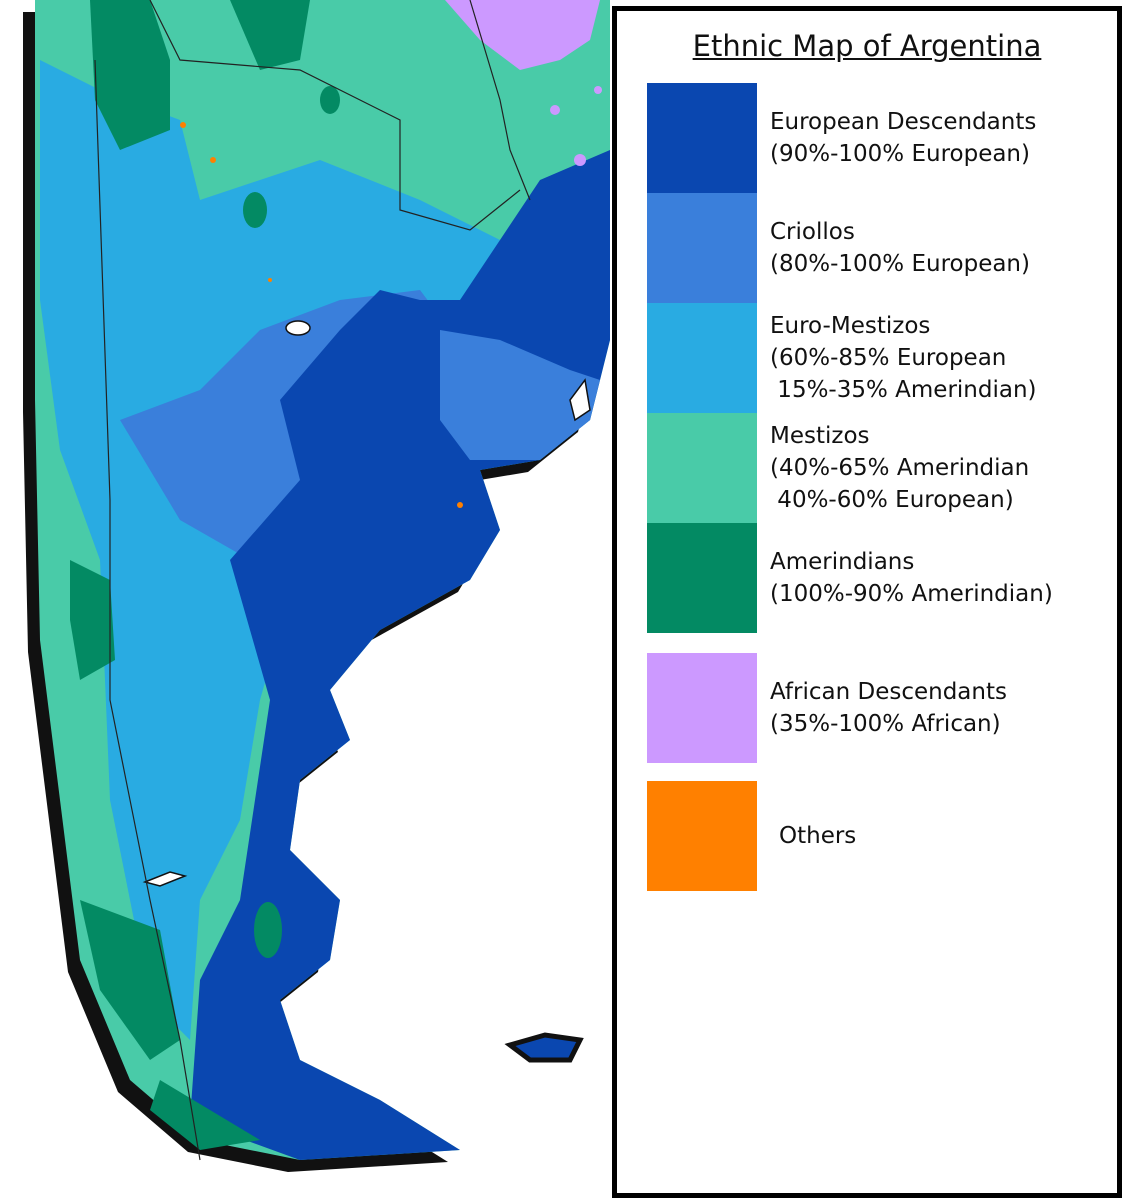 The width and height of the screenshot is (1126, 1200). I want to click on legend-label: (100%-90% Amerindian), so click(911, 594).